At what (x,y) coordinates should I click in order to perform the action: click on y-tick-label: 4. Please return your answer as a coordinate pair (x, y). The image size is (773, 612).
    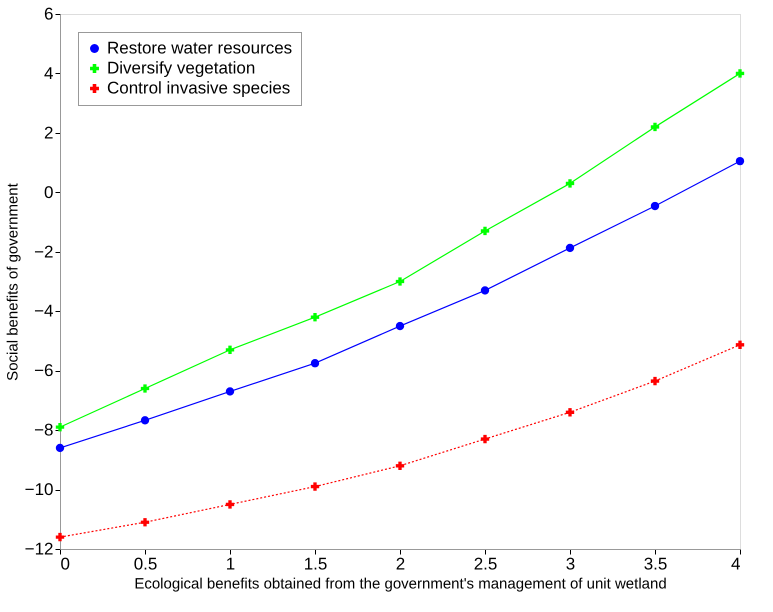
    Looking at the image, I should click on (49, 73).